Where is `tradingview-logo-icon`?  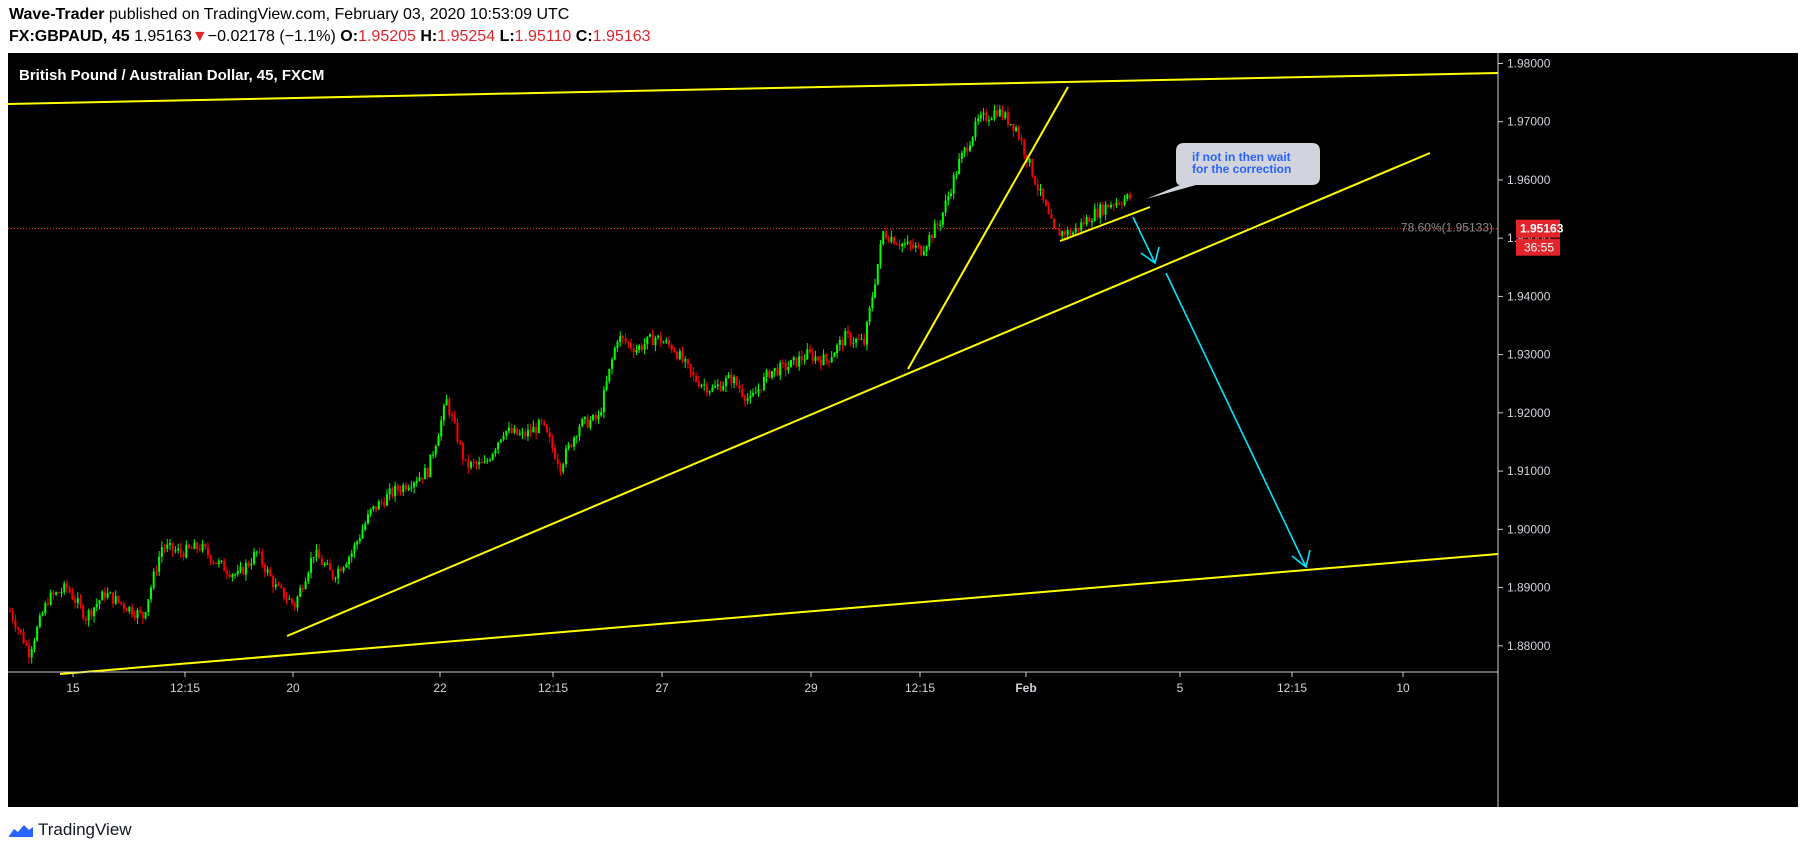 tradingview-logo-icon is located at coordinates (21, 831).